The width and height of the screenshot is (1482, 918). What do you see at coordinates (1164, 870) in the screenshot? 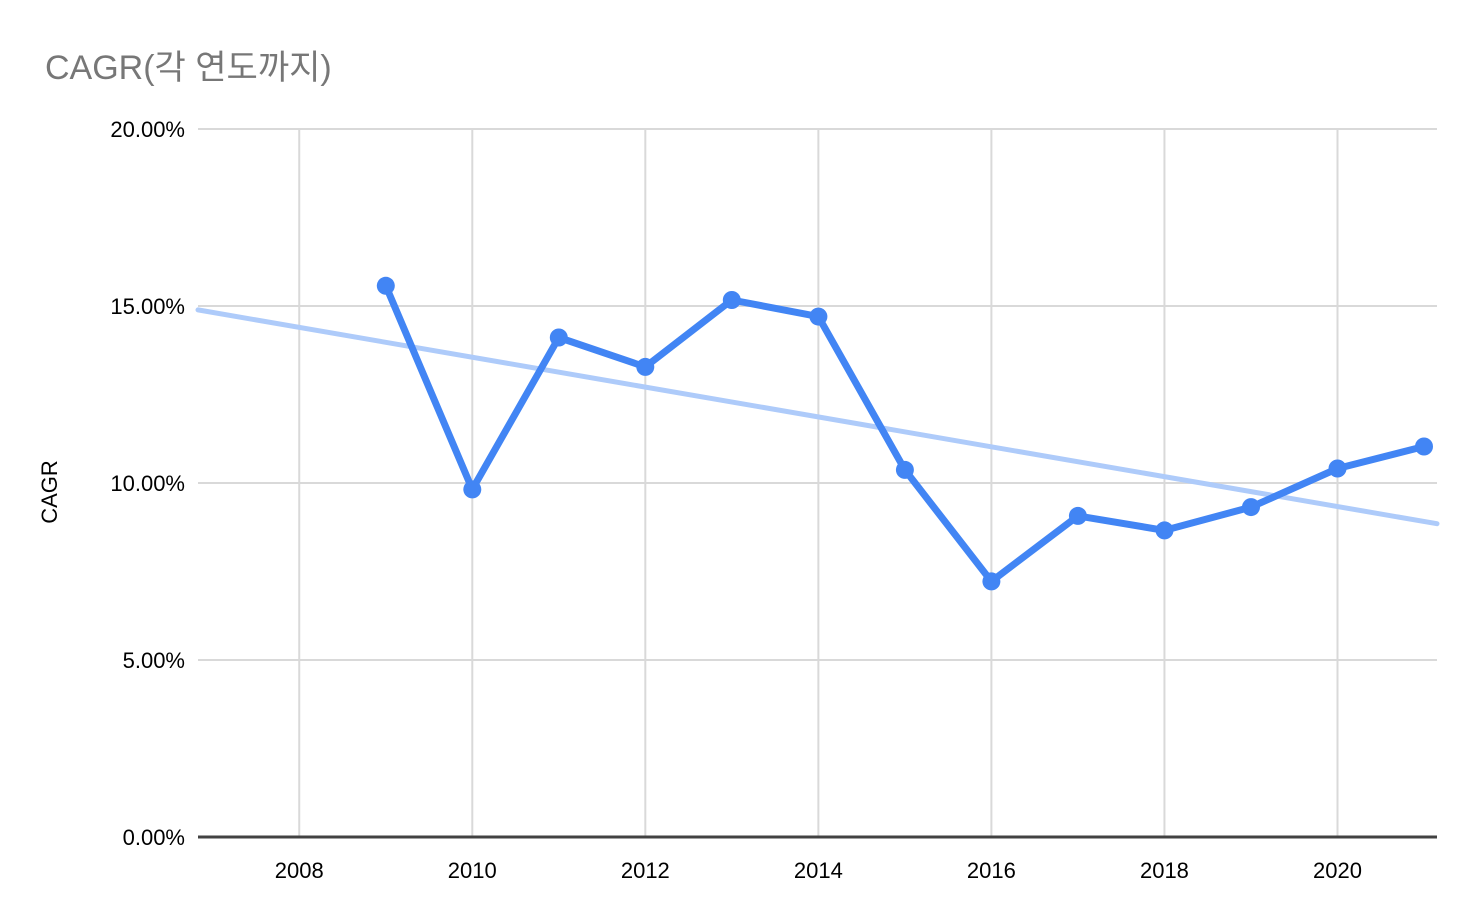
I see `x-tick-label: 2018` at bounding box center [1164, 870].